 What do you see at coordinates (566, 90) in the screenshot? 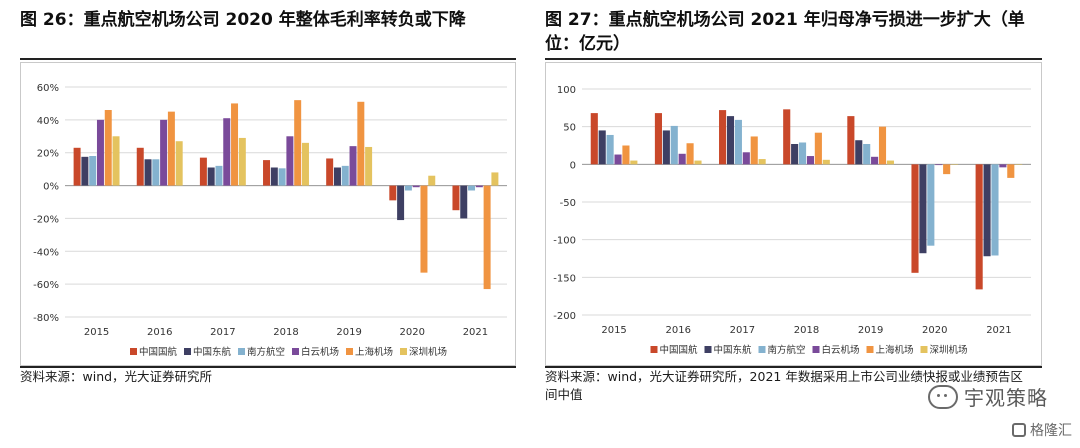
I see `y-tick-label: 100` at bounding box center [566, 90].